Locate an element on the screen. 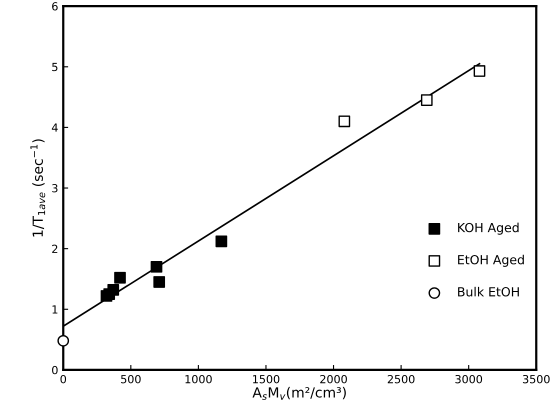 This screenshot has width=550, height=411. x-axis-title: A$_{s}$M$_{v}$(m²/cm³) is located at coordinates (299, 393).